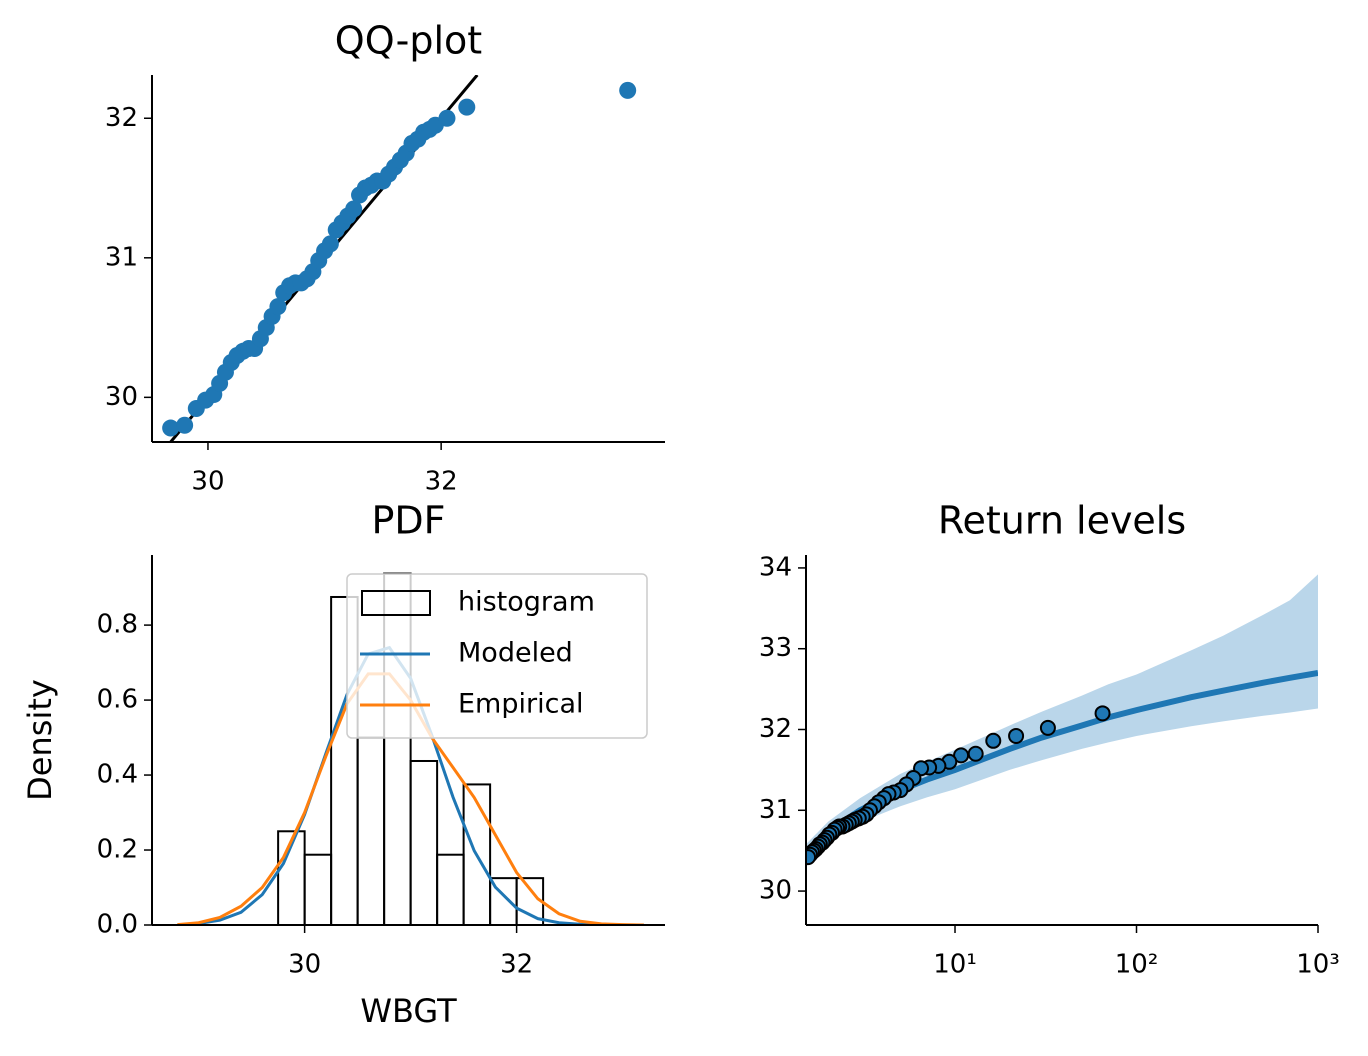  What do you see at coordinates (775, 648) in the screenshot?
I see `y-tick-label: 33` at bounding box center [775, 648].